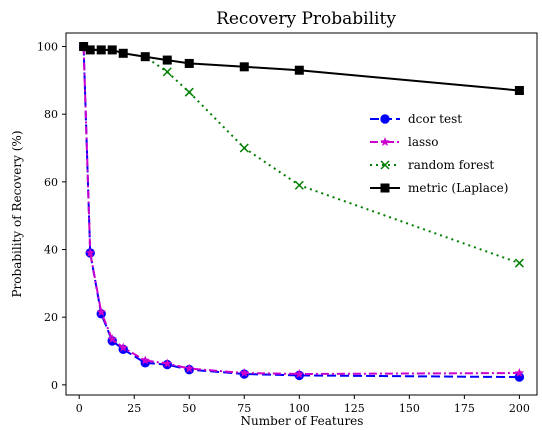  What do you see at coordinates (54, 385) in the screenshot?
I see `y-tick-label: 0` at bounding box center [54, 385].